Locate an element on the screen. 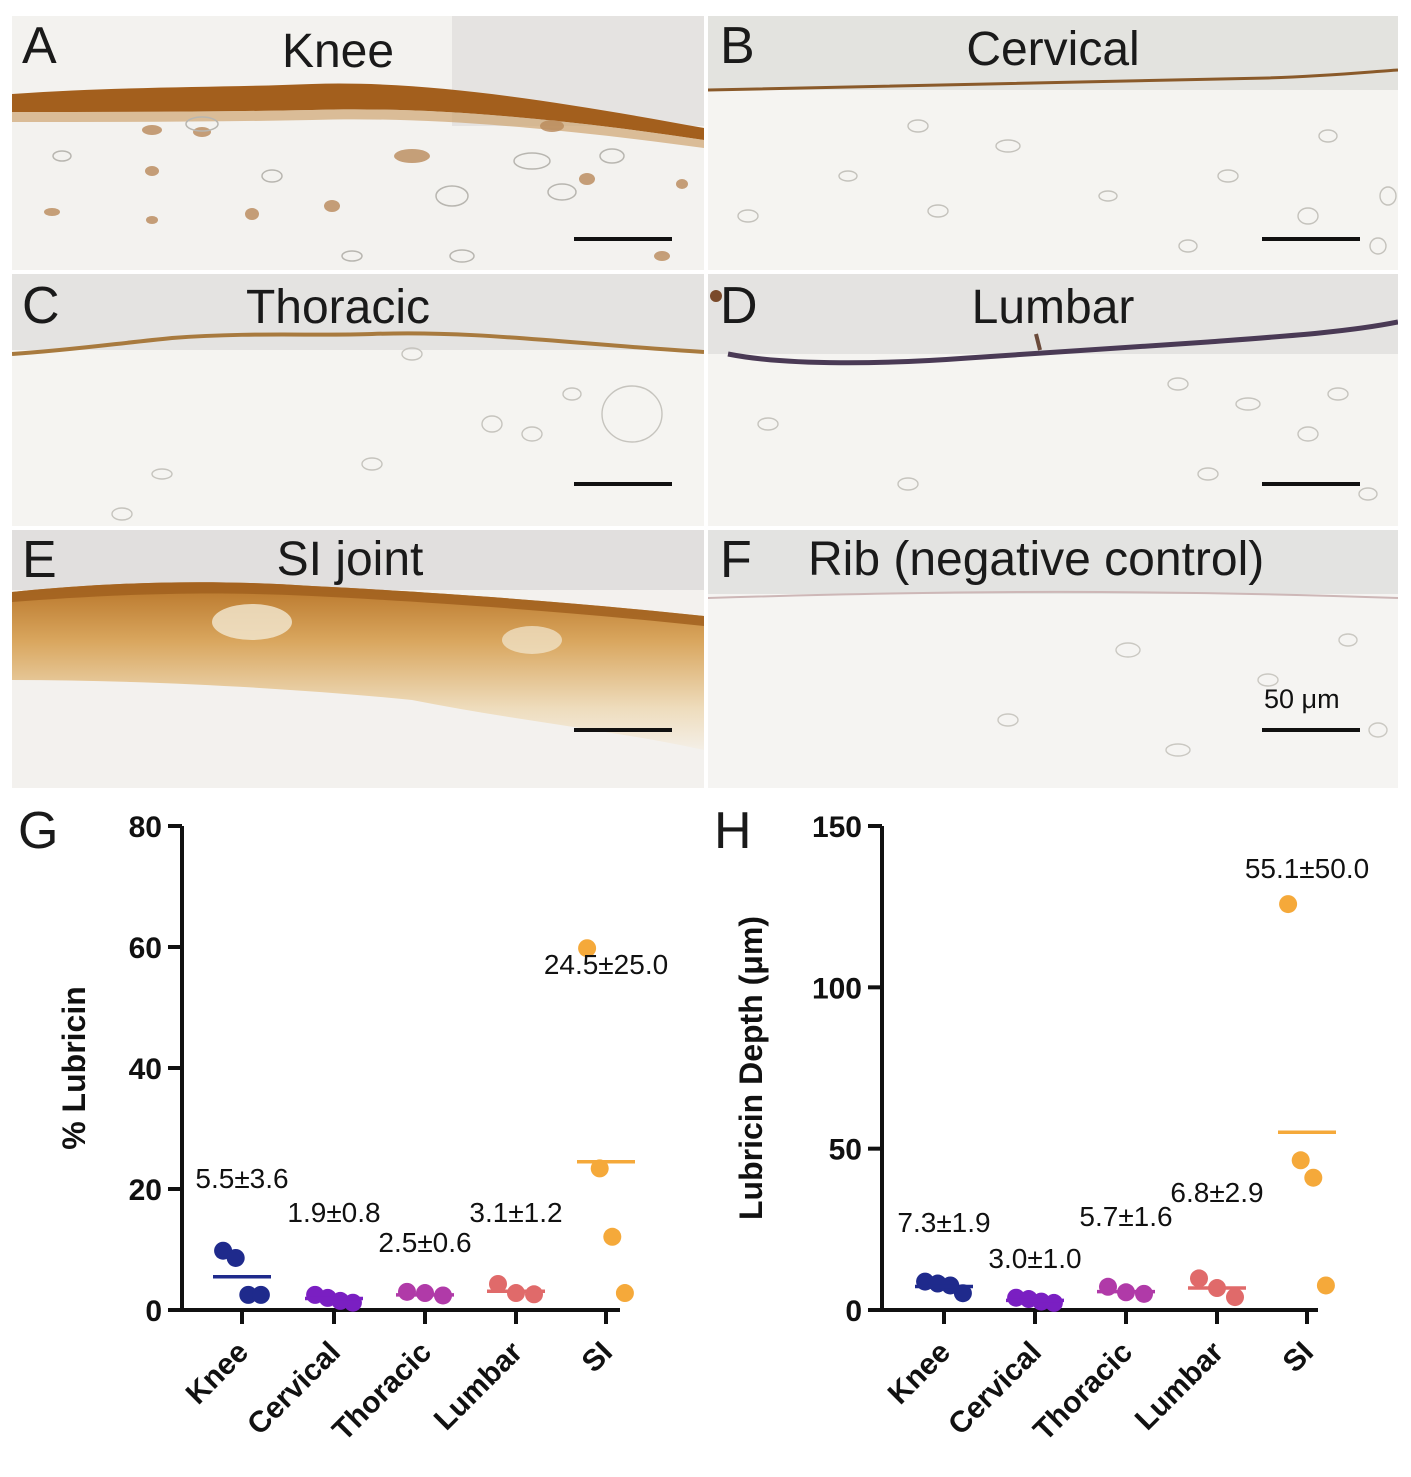 The width and height of the screenshot is (1411, 1477). micrograph-panel-b: B Cervical is located at coordinates (1053, 143).